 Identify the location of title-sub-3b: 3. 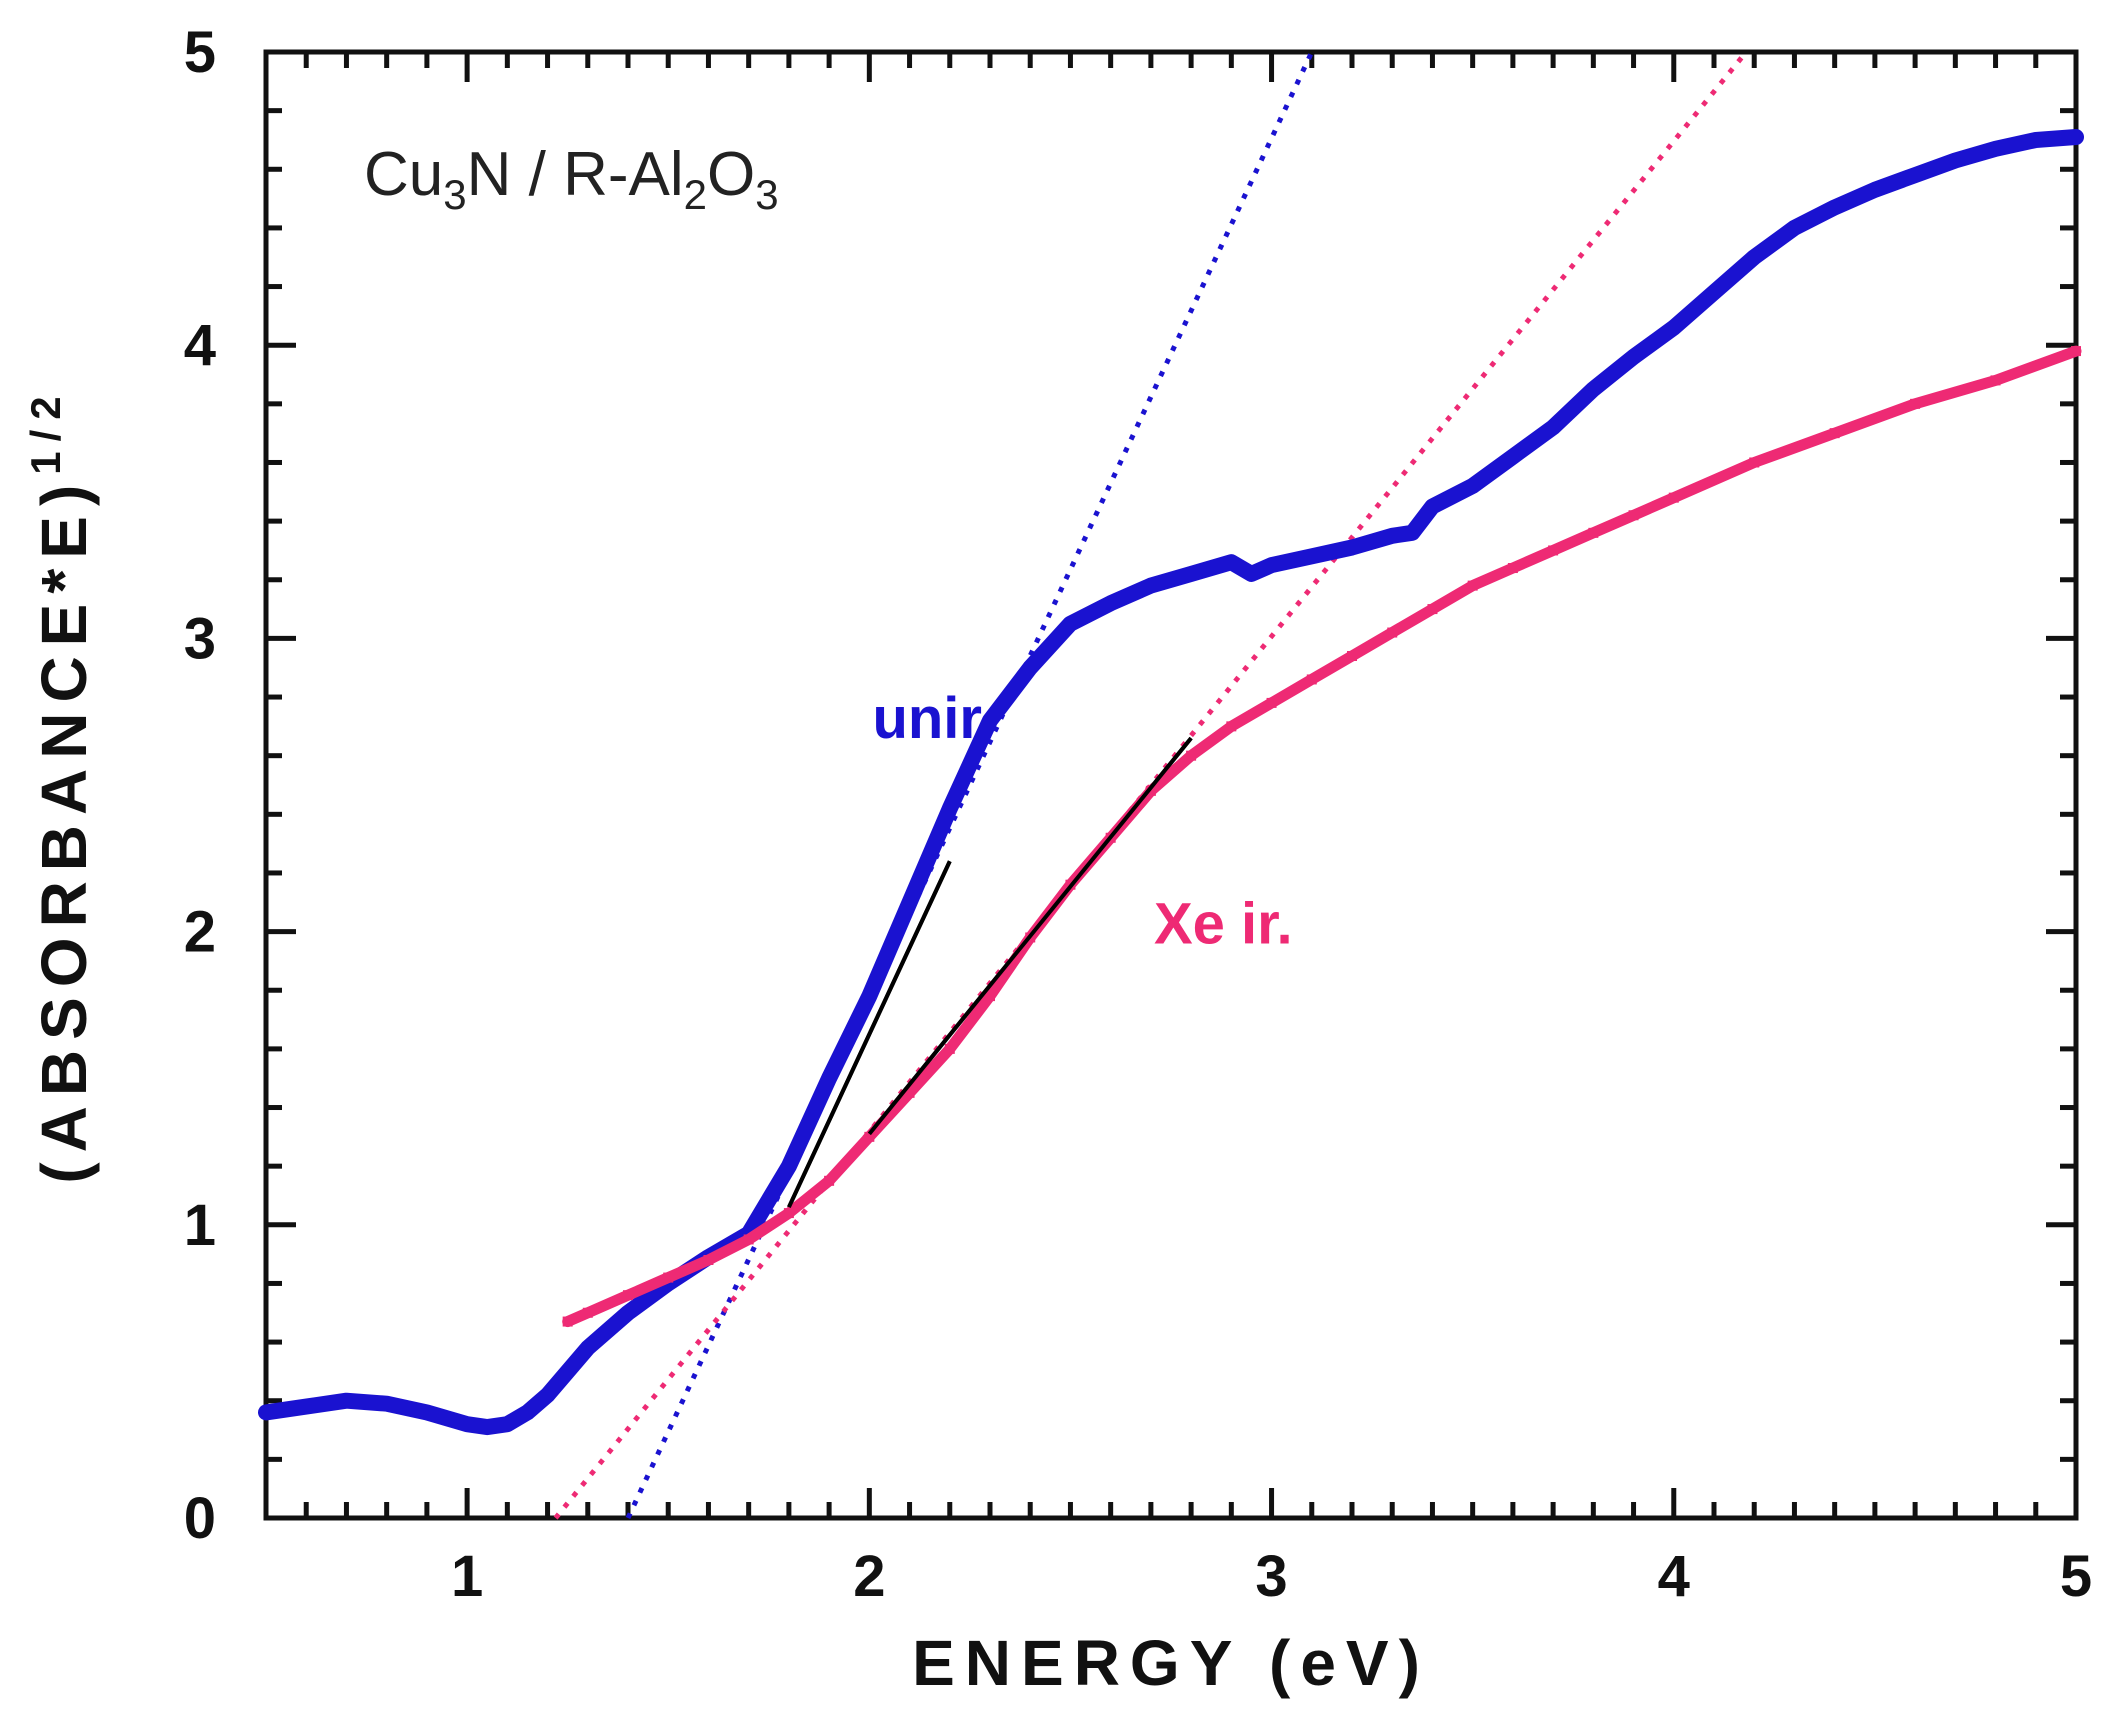
(766, 194).